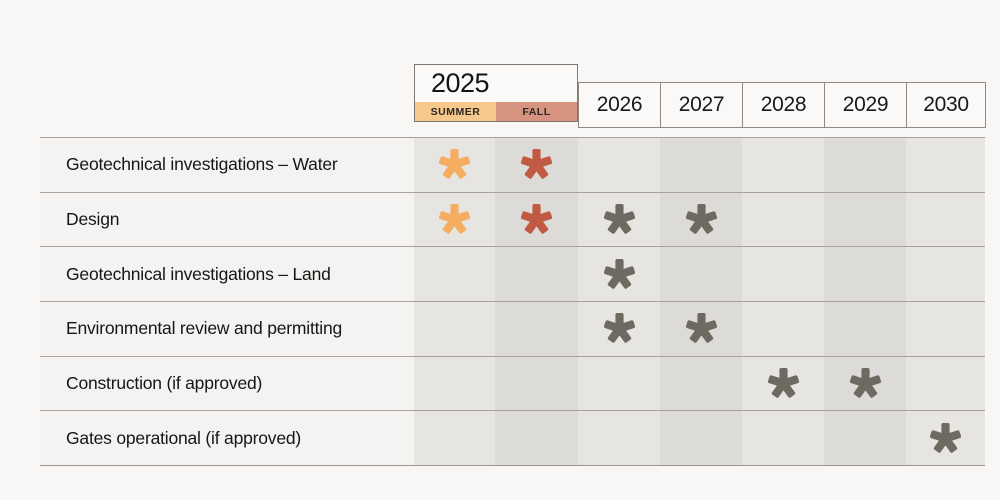 The image size is (1000, 500). What do you see at coordinates (945, 105) in the screenshot?
I see `year-cell-2030: 2030` at bounding box center [945, 105].